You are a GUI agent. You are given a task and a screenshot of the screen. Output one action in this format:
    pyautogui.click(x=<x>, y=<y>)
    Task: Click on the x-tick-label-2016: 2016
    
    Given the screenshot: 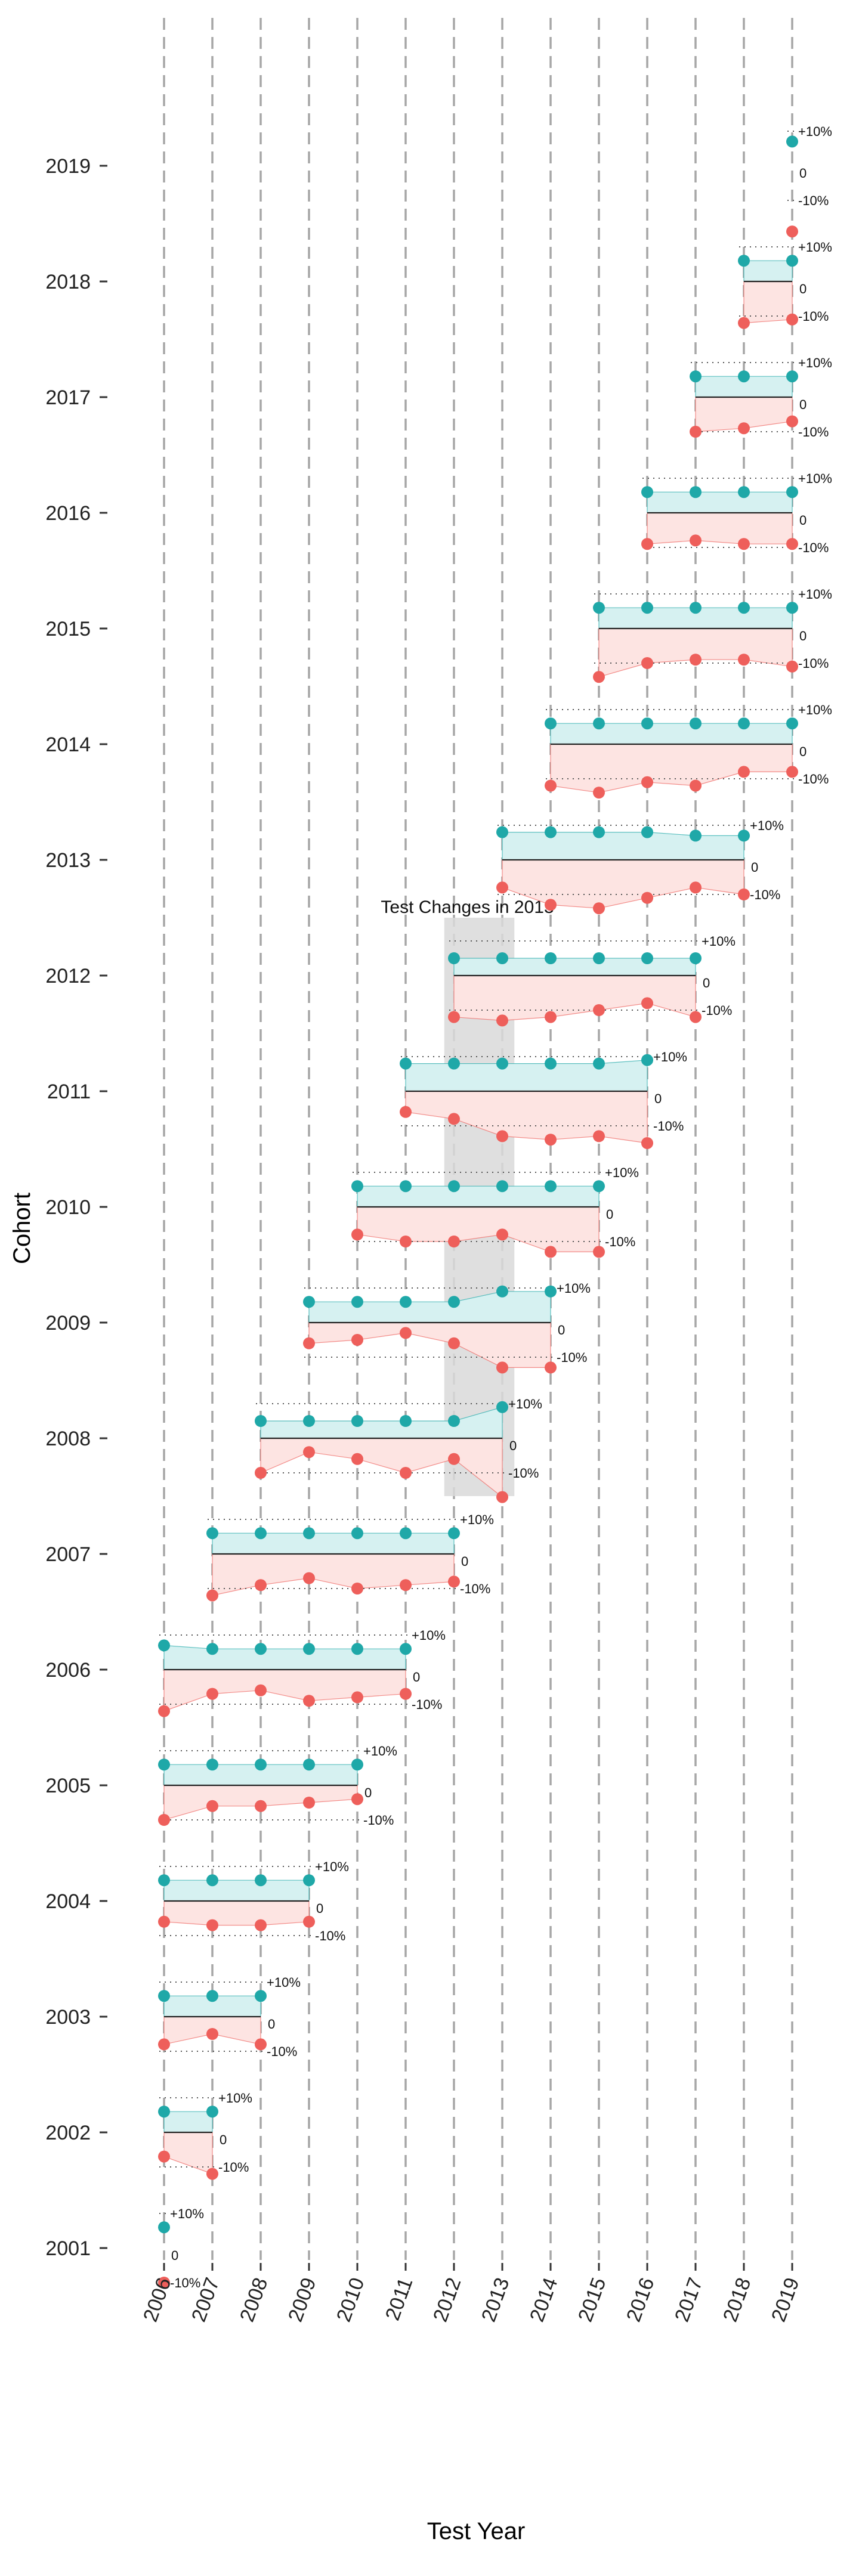 What is the action you would take?
    pyautogui.click(x=640, y=2300)
    